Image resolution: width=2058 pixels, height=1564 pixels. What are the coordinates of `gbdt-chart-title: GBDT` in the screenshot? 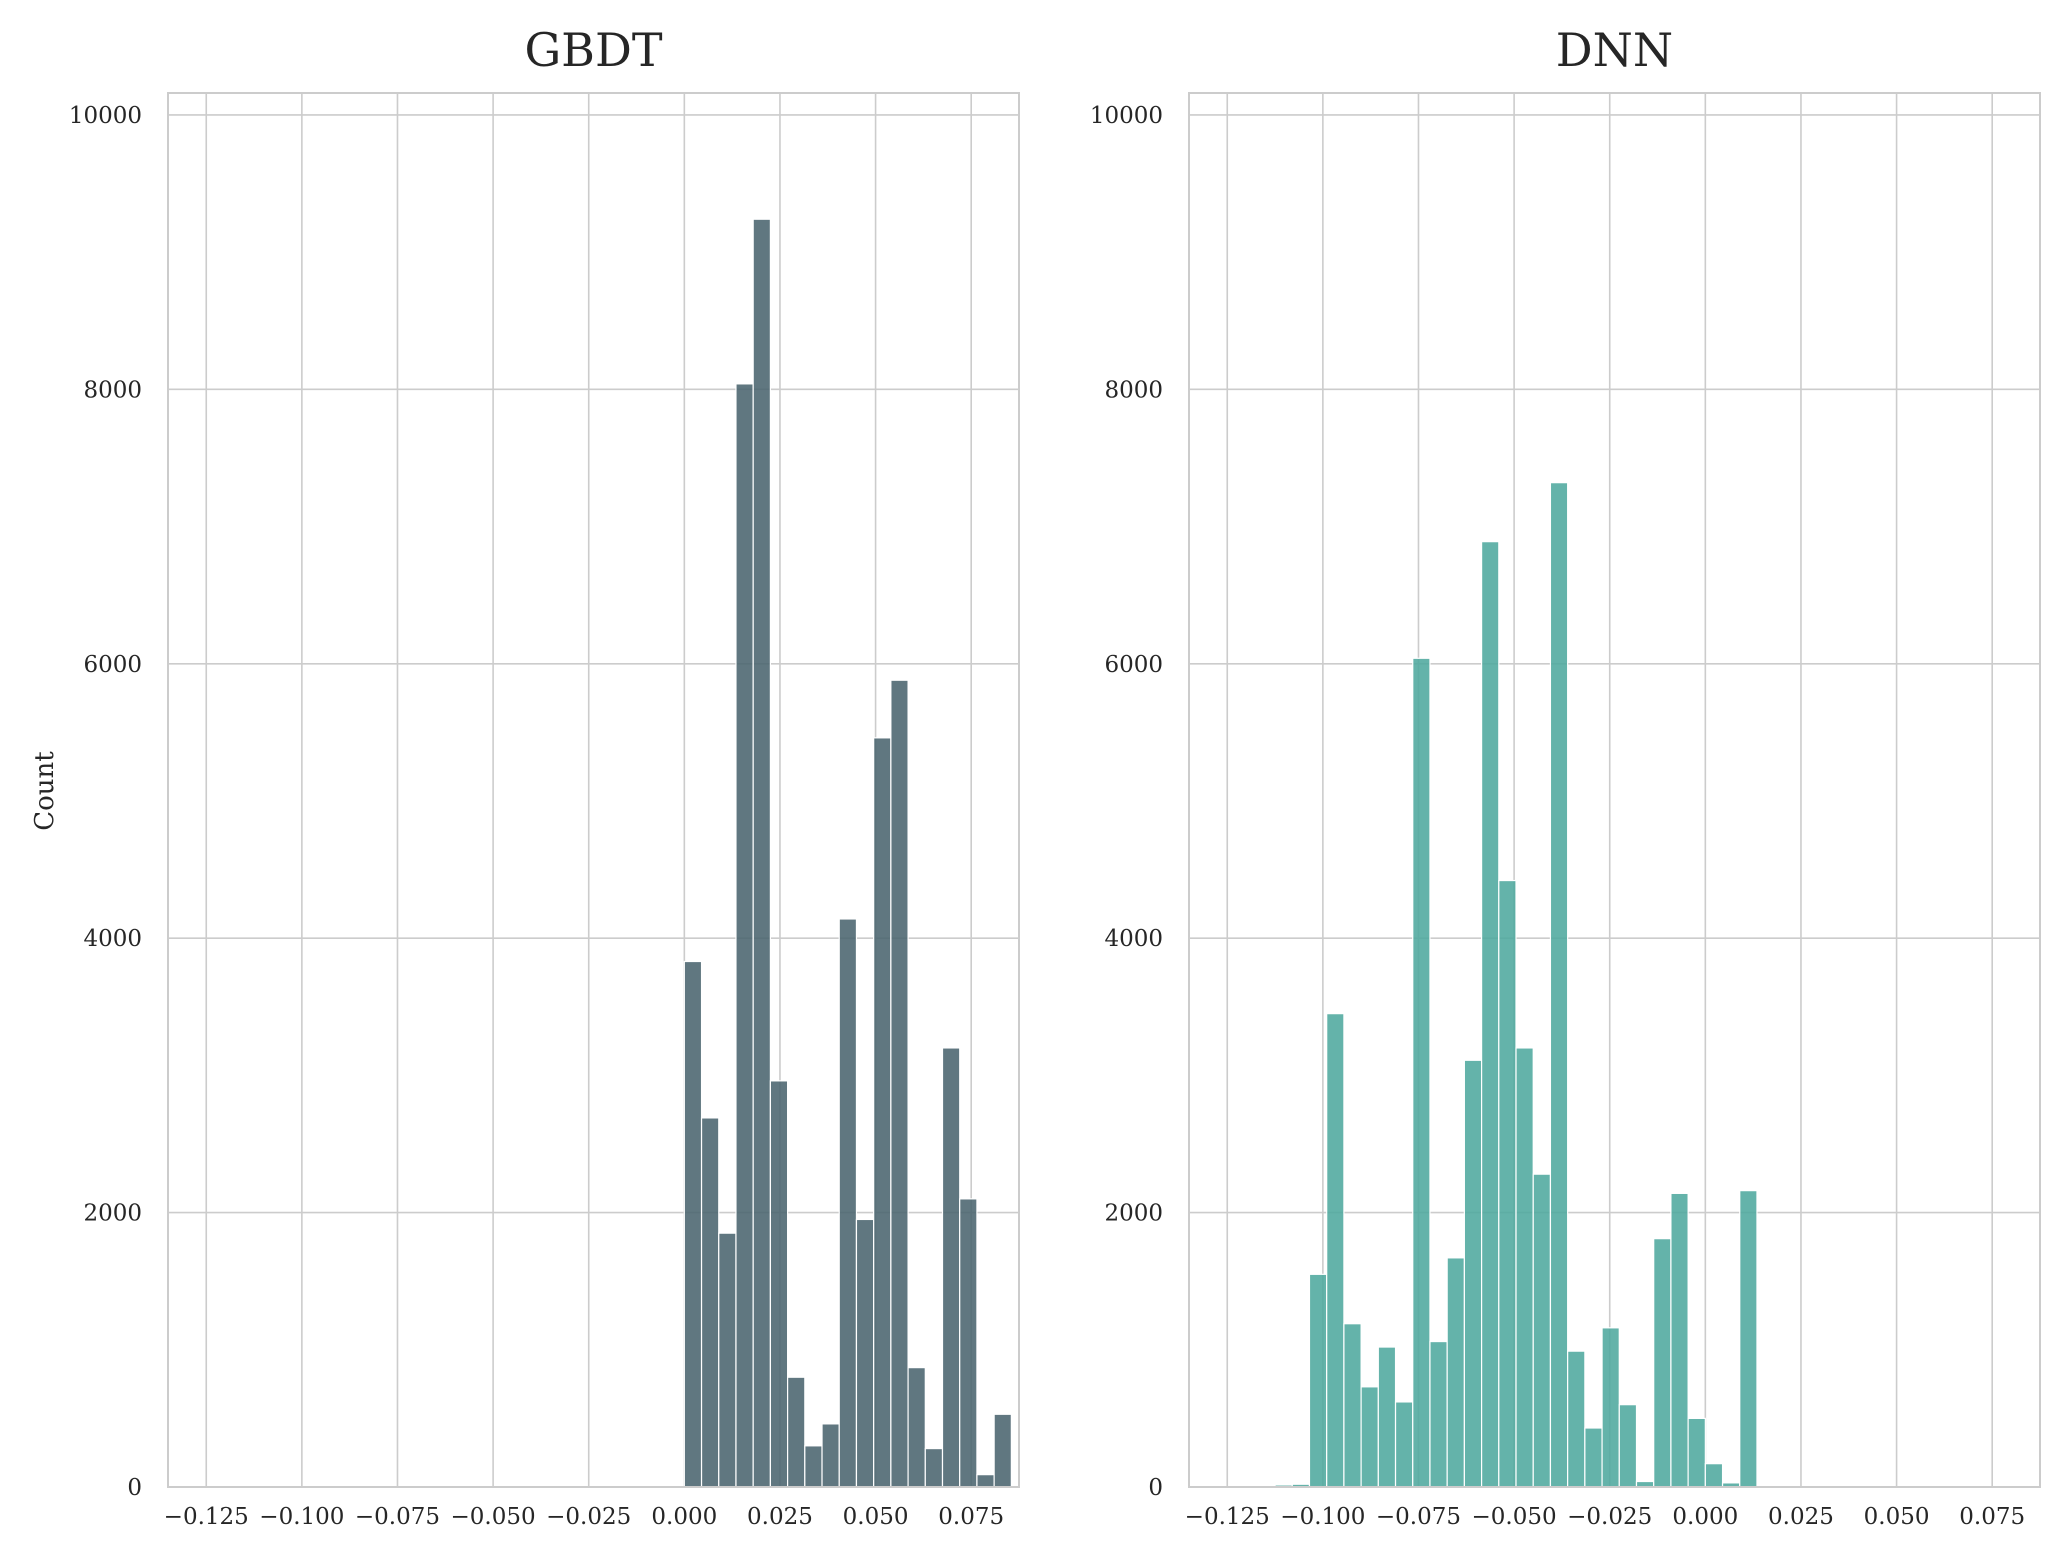 It's located at (593, 50).